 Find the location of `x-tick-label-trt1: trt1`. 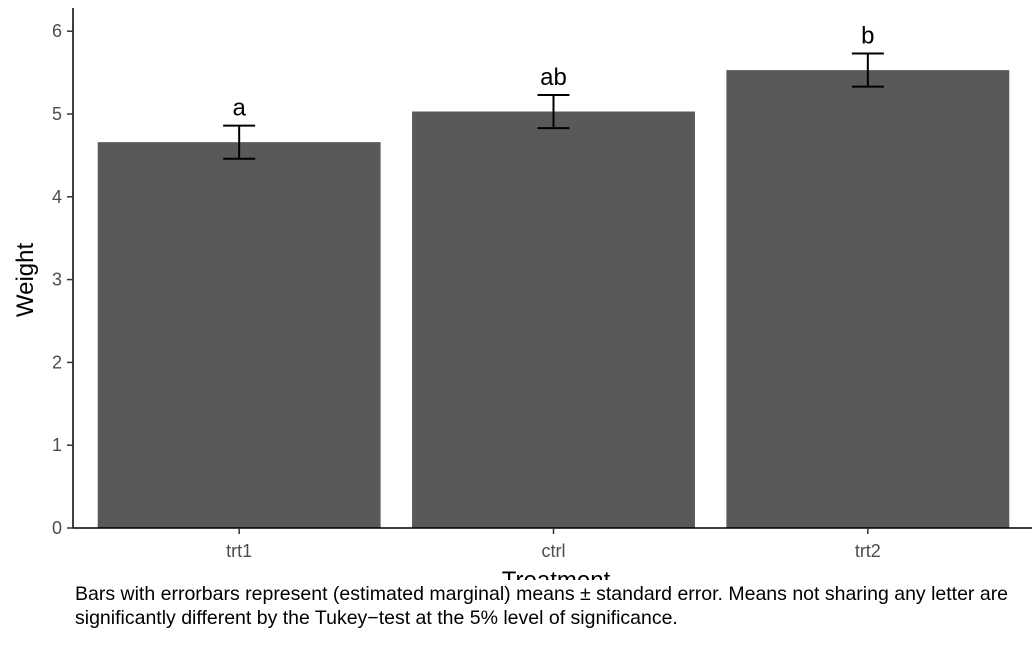

x-tick-label-trt1: trt1 is located at coordinates (239, 551).